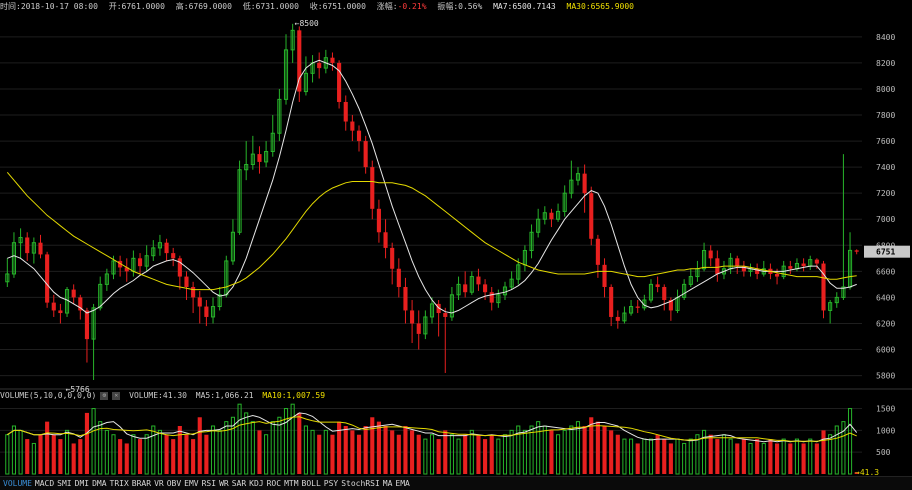 The width and height of the screenshot is (912, 490). What do you see at coordinates (885, 430) in the screenshot?
I see `volume-tick-label: 1000` at bounding box center [885, 430].